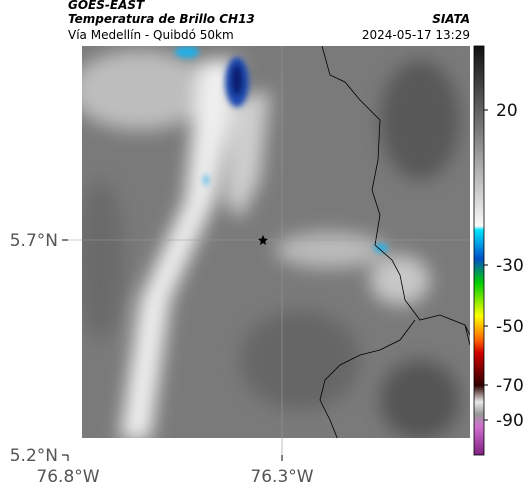 This screenshot has width=526, height=491. I want to click on source: SIATA, so click(451, 19).